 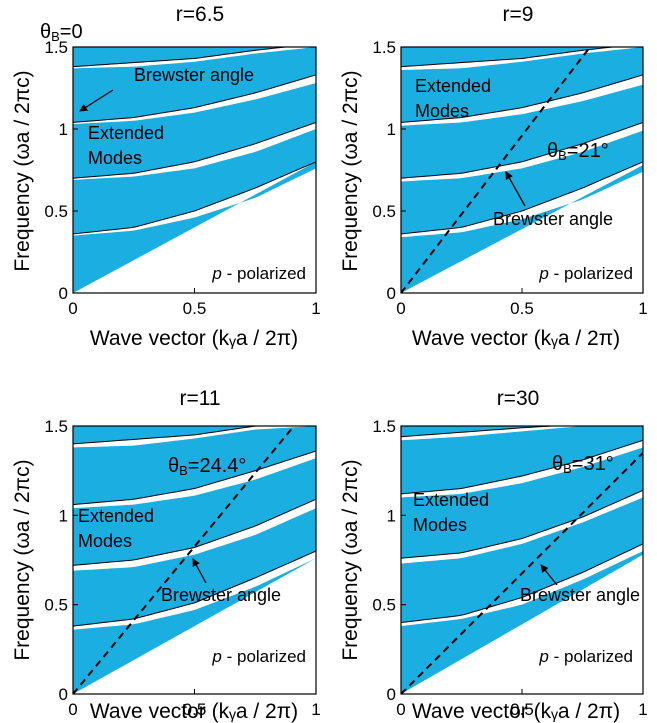 I want to click on panel-title: r=9, so click(x=518, y=14).